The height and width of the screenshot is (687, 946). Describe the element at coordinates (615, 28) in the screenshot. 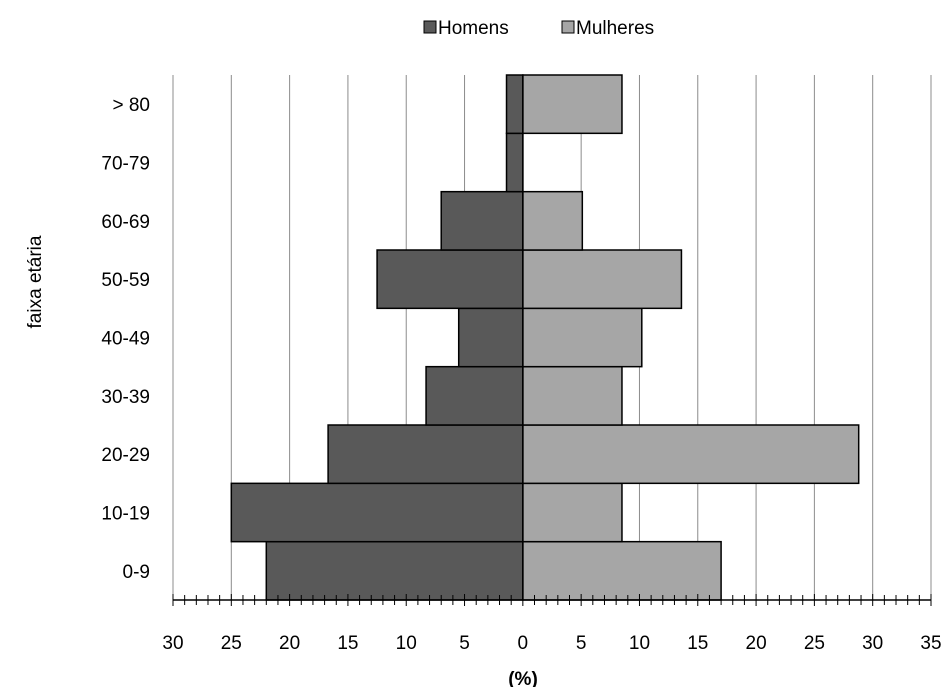

I see `legend-label-mulheres: Mulheres` at that location.